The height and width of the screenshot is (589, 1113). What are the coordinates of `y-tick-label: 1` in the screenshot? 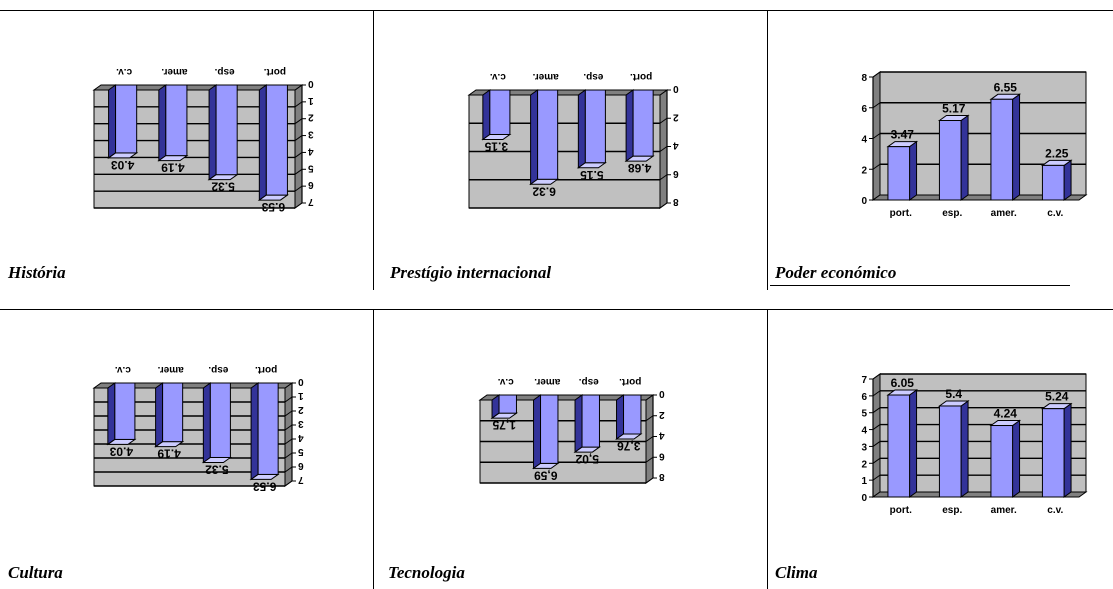 It's located at (311, 100).